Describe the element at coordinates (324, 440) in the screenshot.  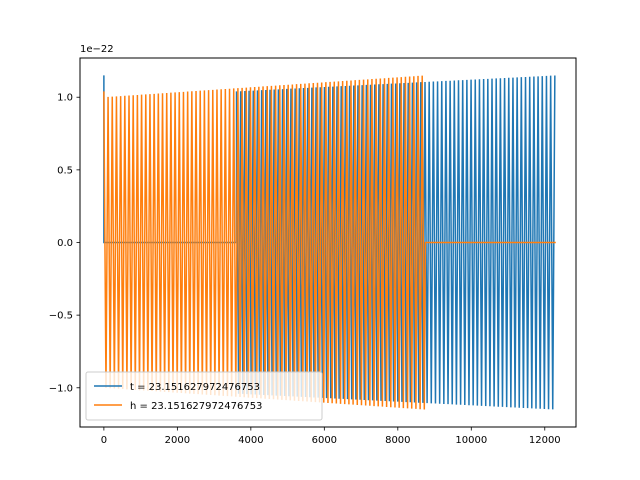
I see `x-tick-label: 6000` at that location.